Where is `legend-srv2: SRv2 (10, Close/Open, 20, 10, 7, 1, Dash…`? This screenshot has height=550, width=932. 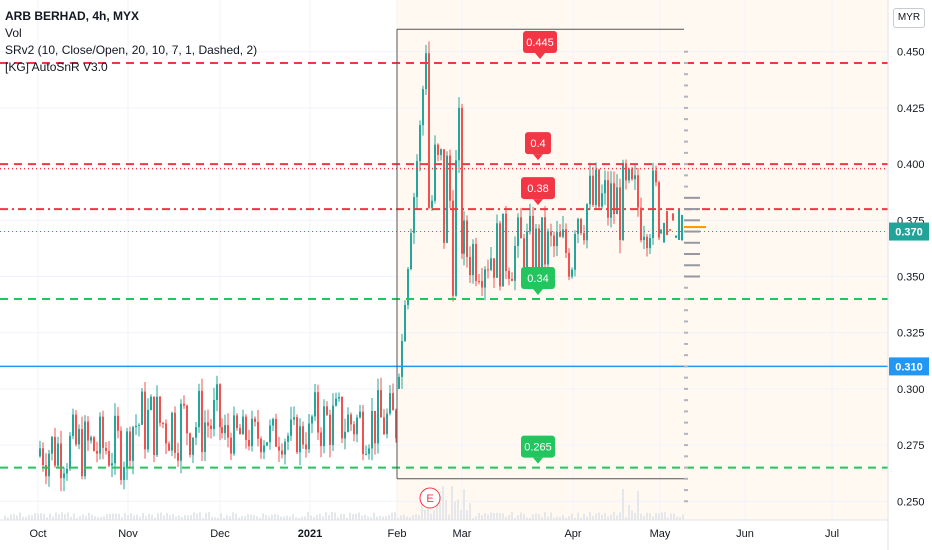
legend-srv2: SRv2 (10, Close/Open, 20, 10, 7, 1, Dash… is located at coordinates (131, 50).